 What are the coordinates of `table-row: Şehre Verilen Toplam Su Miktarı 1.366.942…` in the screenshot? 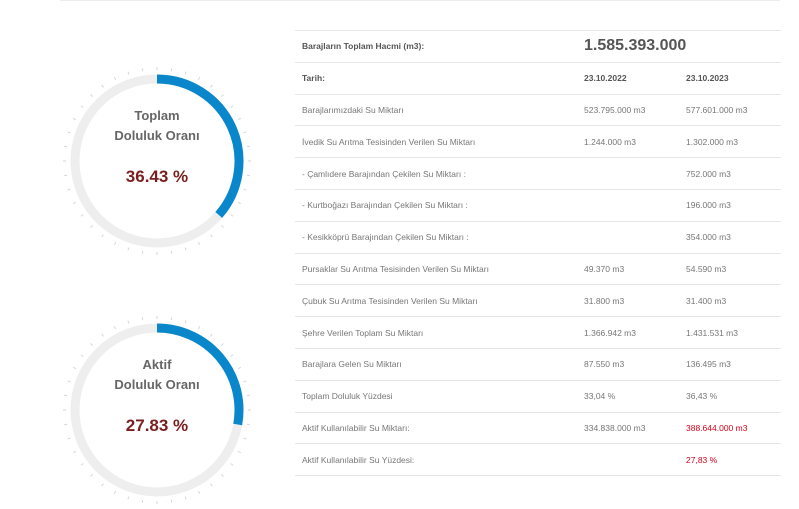 It's located at (538, 332).